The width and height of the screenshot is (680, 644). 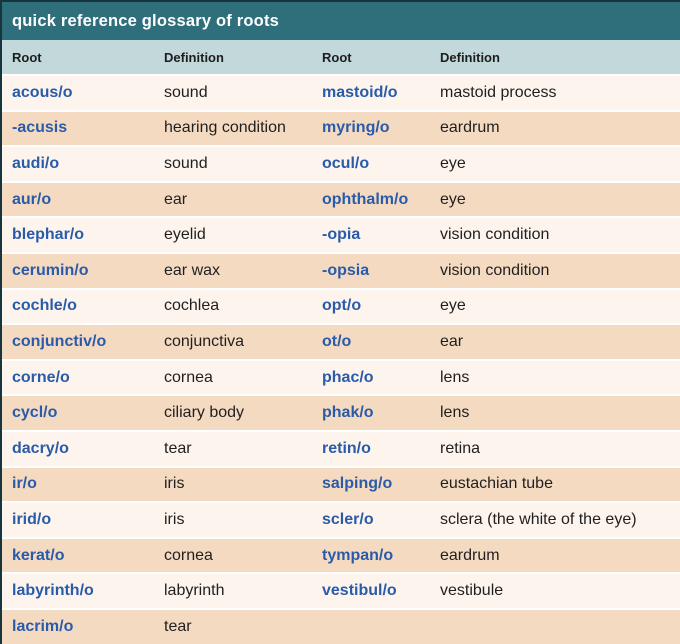 What do you see at coordinates (371, 412) in the screenshot?
I see `root-cell: phak/o` at bounding box center [371, 412].